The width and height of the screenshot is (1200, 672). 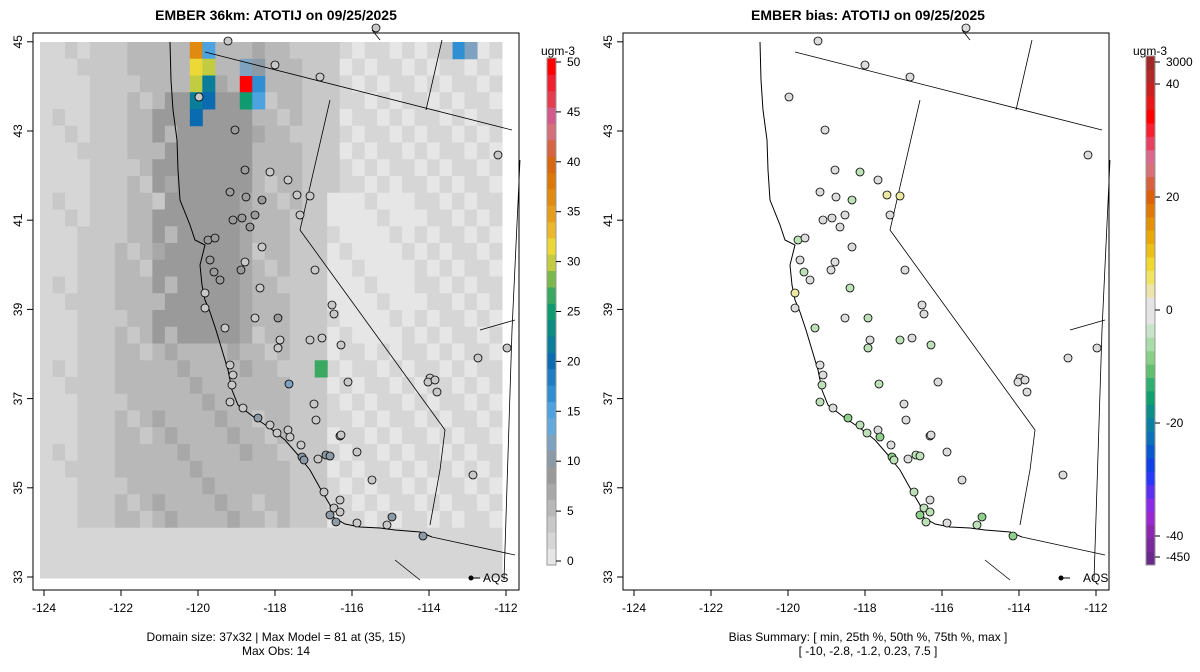 I want to click on y-tick-label: 37, so click(x=608, y=399).